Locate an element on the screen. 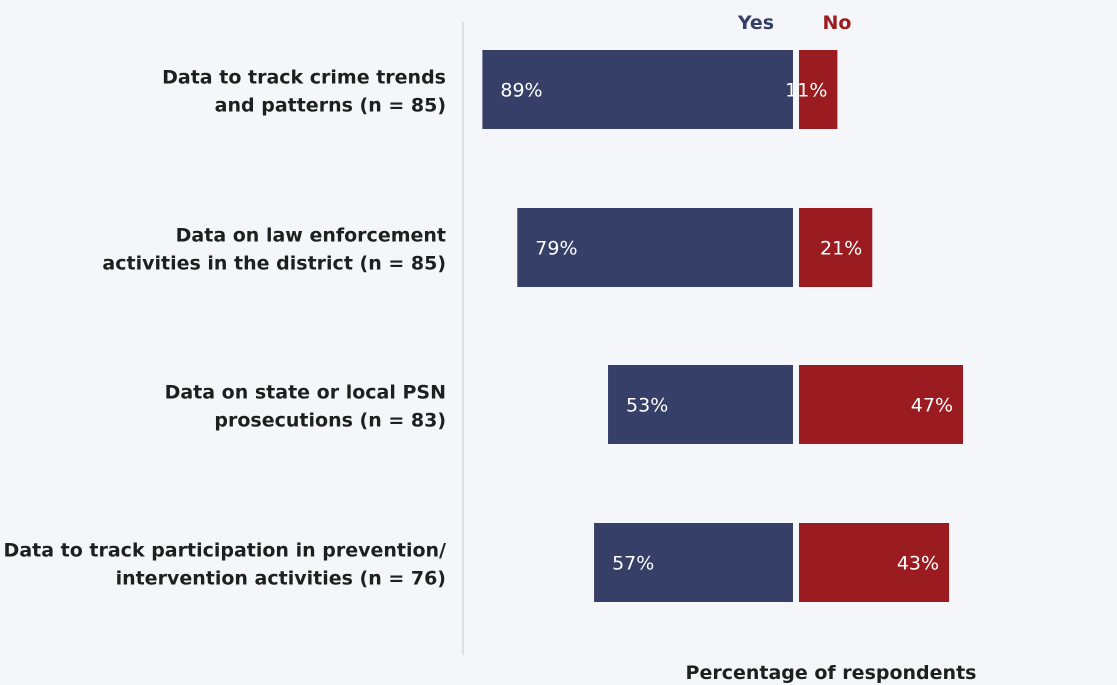  bar-no-label: 11% is located at coordinates (806, 91).